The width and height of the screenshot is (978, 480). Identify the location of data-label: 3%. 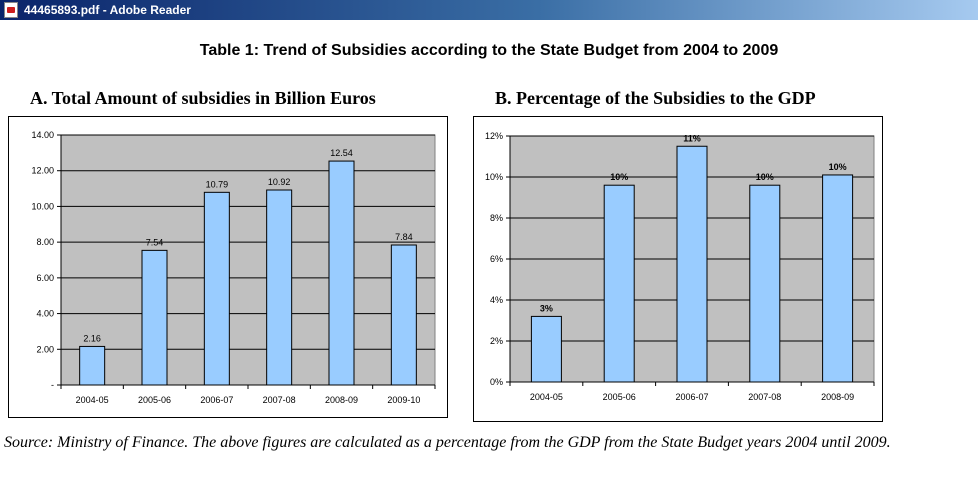
(546, 308).